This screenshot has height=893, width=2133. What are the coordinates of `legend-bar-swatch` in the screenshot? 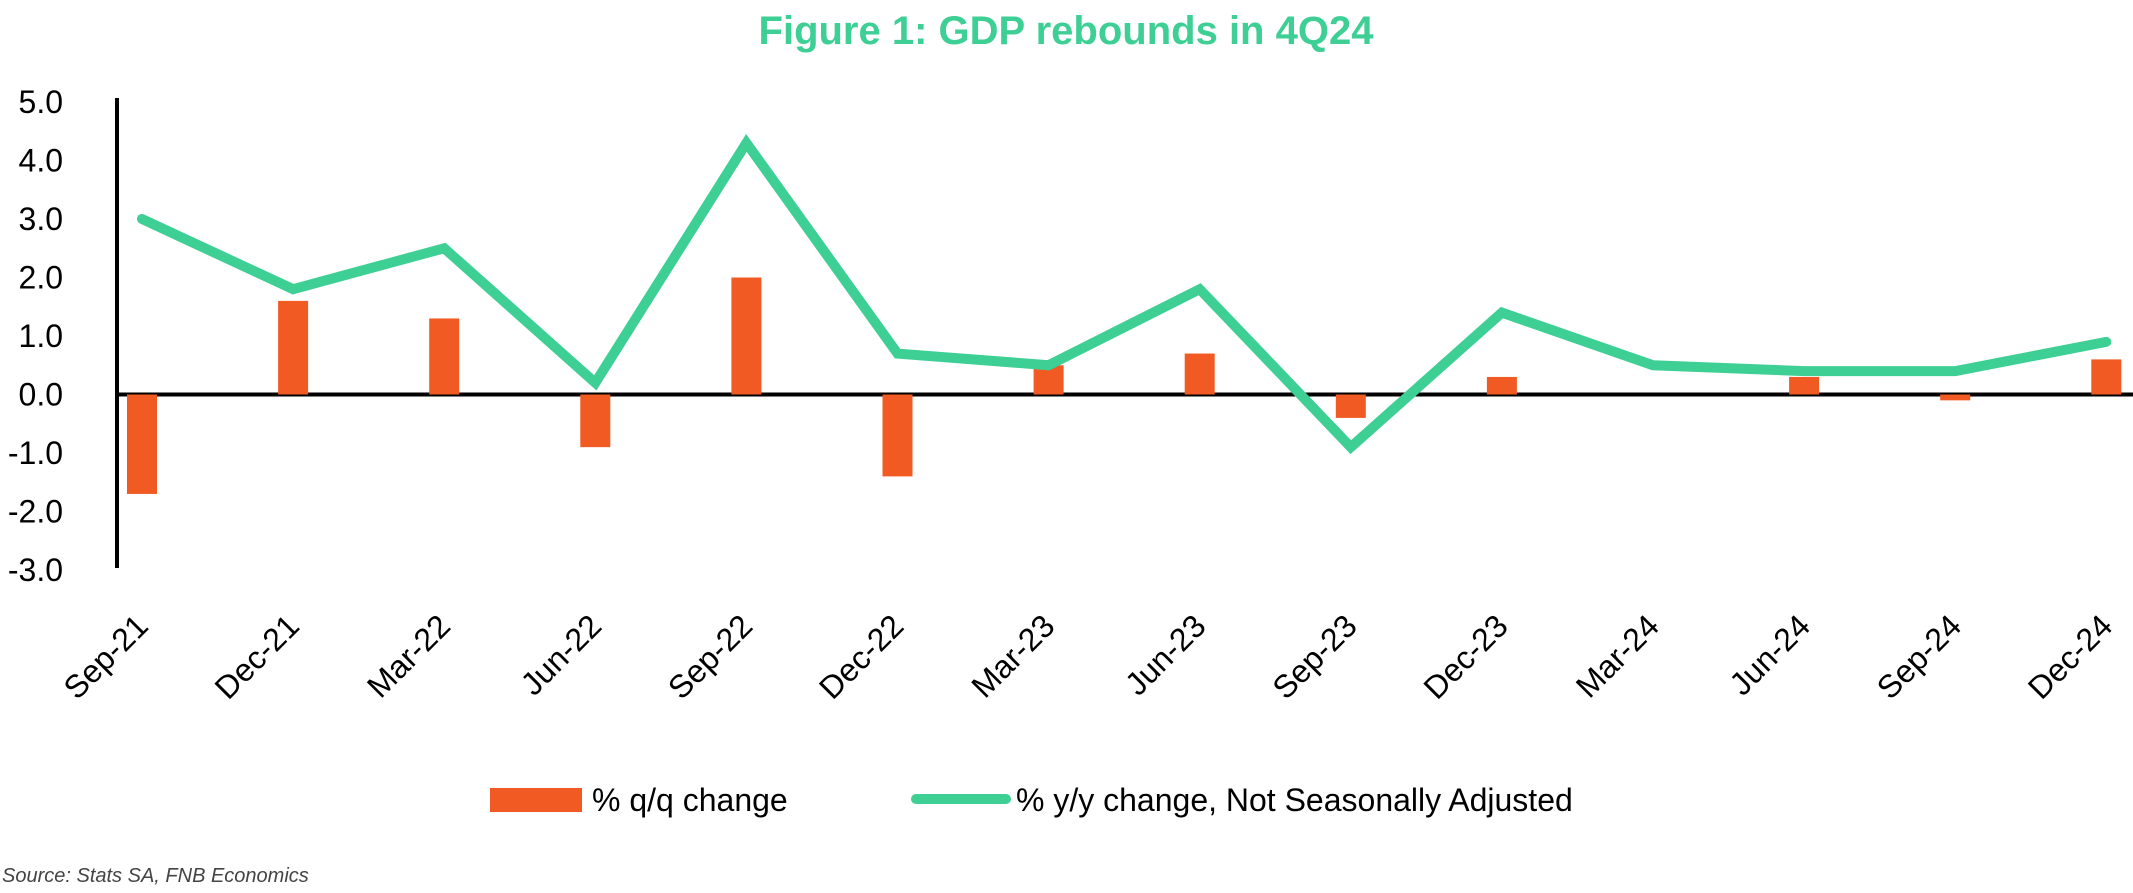 It's located at (536, 800).